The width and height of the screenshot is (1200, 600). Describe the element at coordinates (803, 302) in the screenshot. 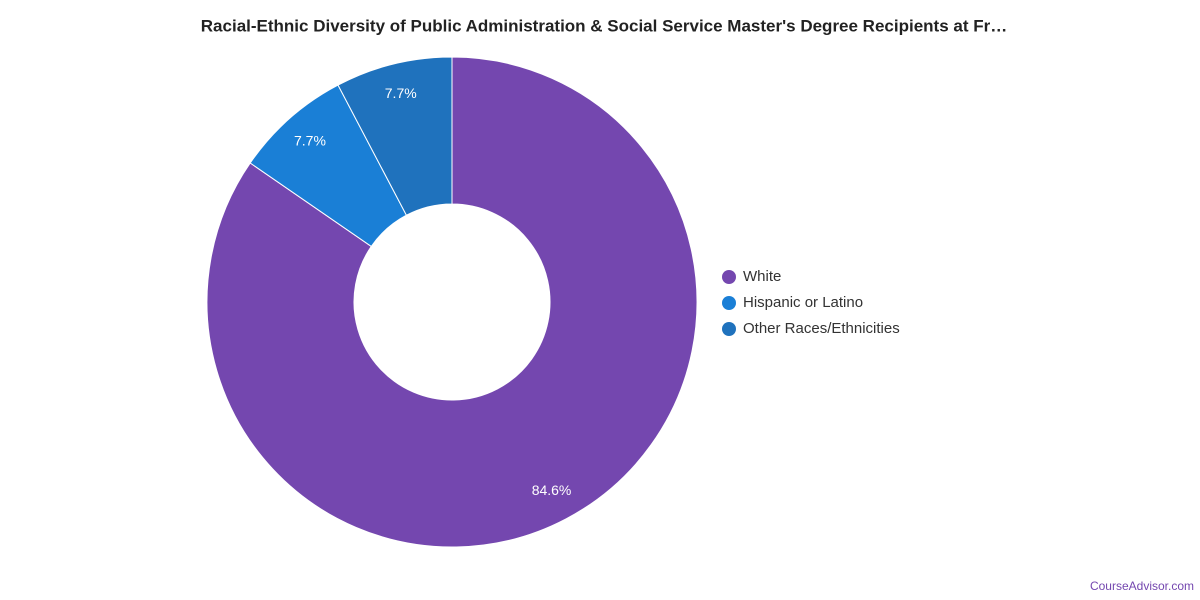

I see `legend-label: Hispanic or Latino` at that location.